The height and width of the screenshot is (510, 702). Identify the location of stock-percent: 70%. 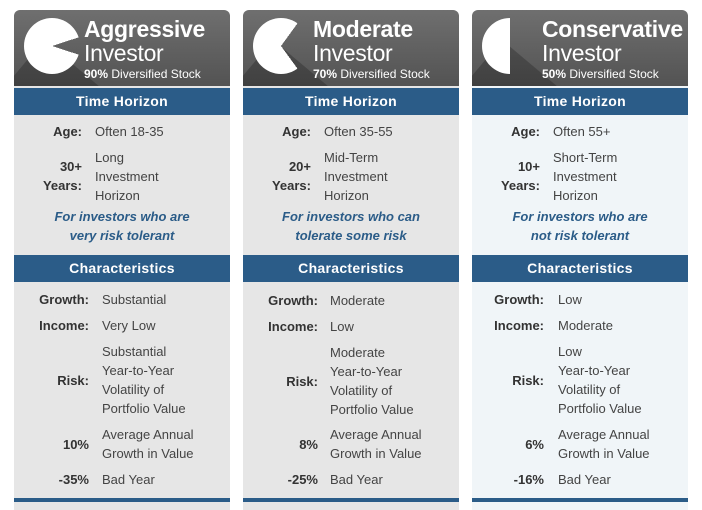
(325, 74).